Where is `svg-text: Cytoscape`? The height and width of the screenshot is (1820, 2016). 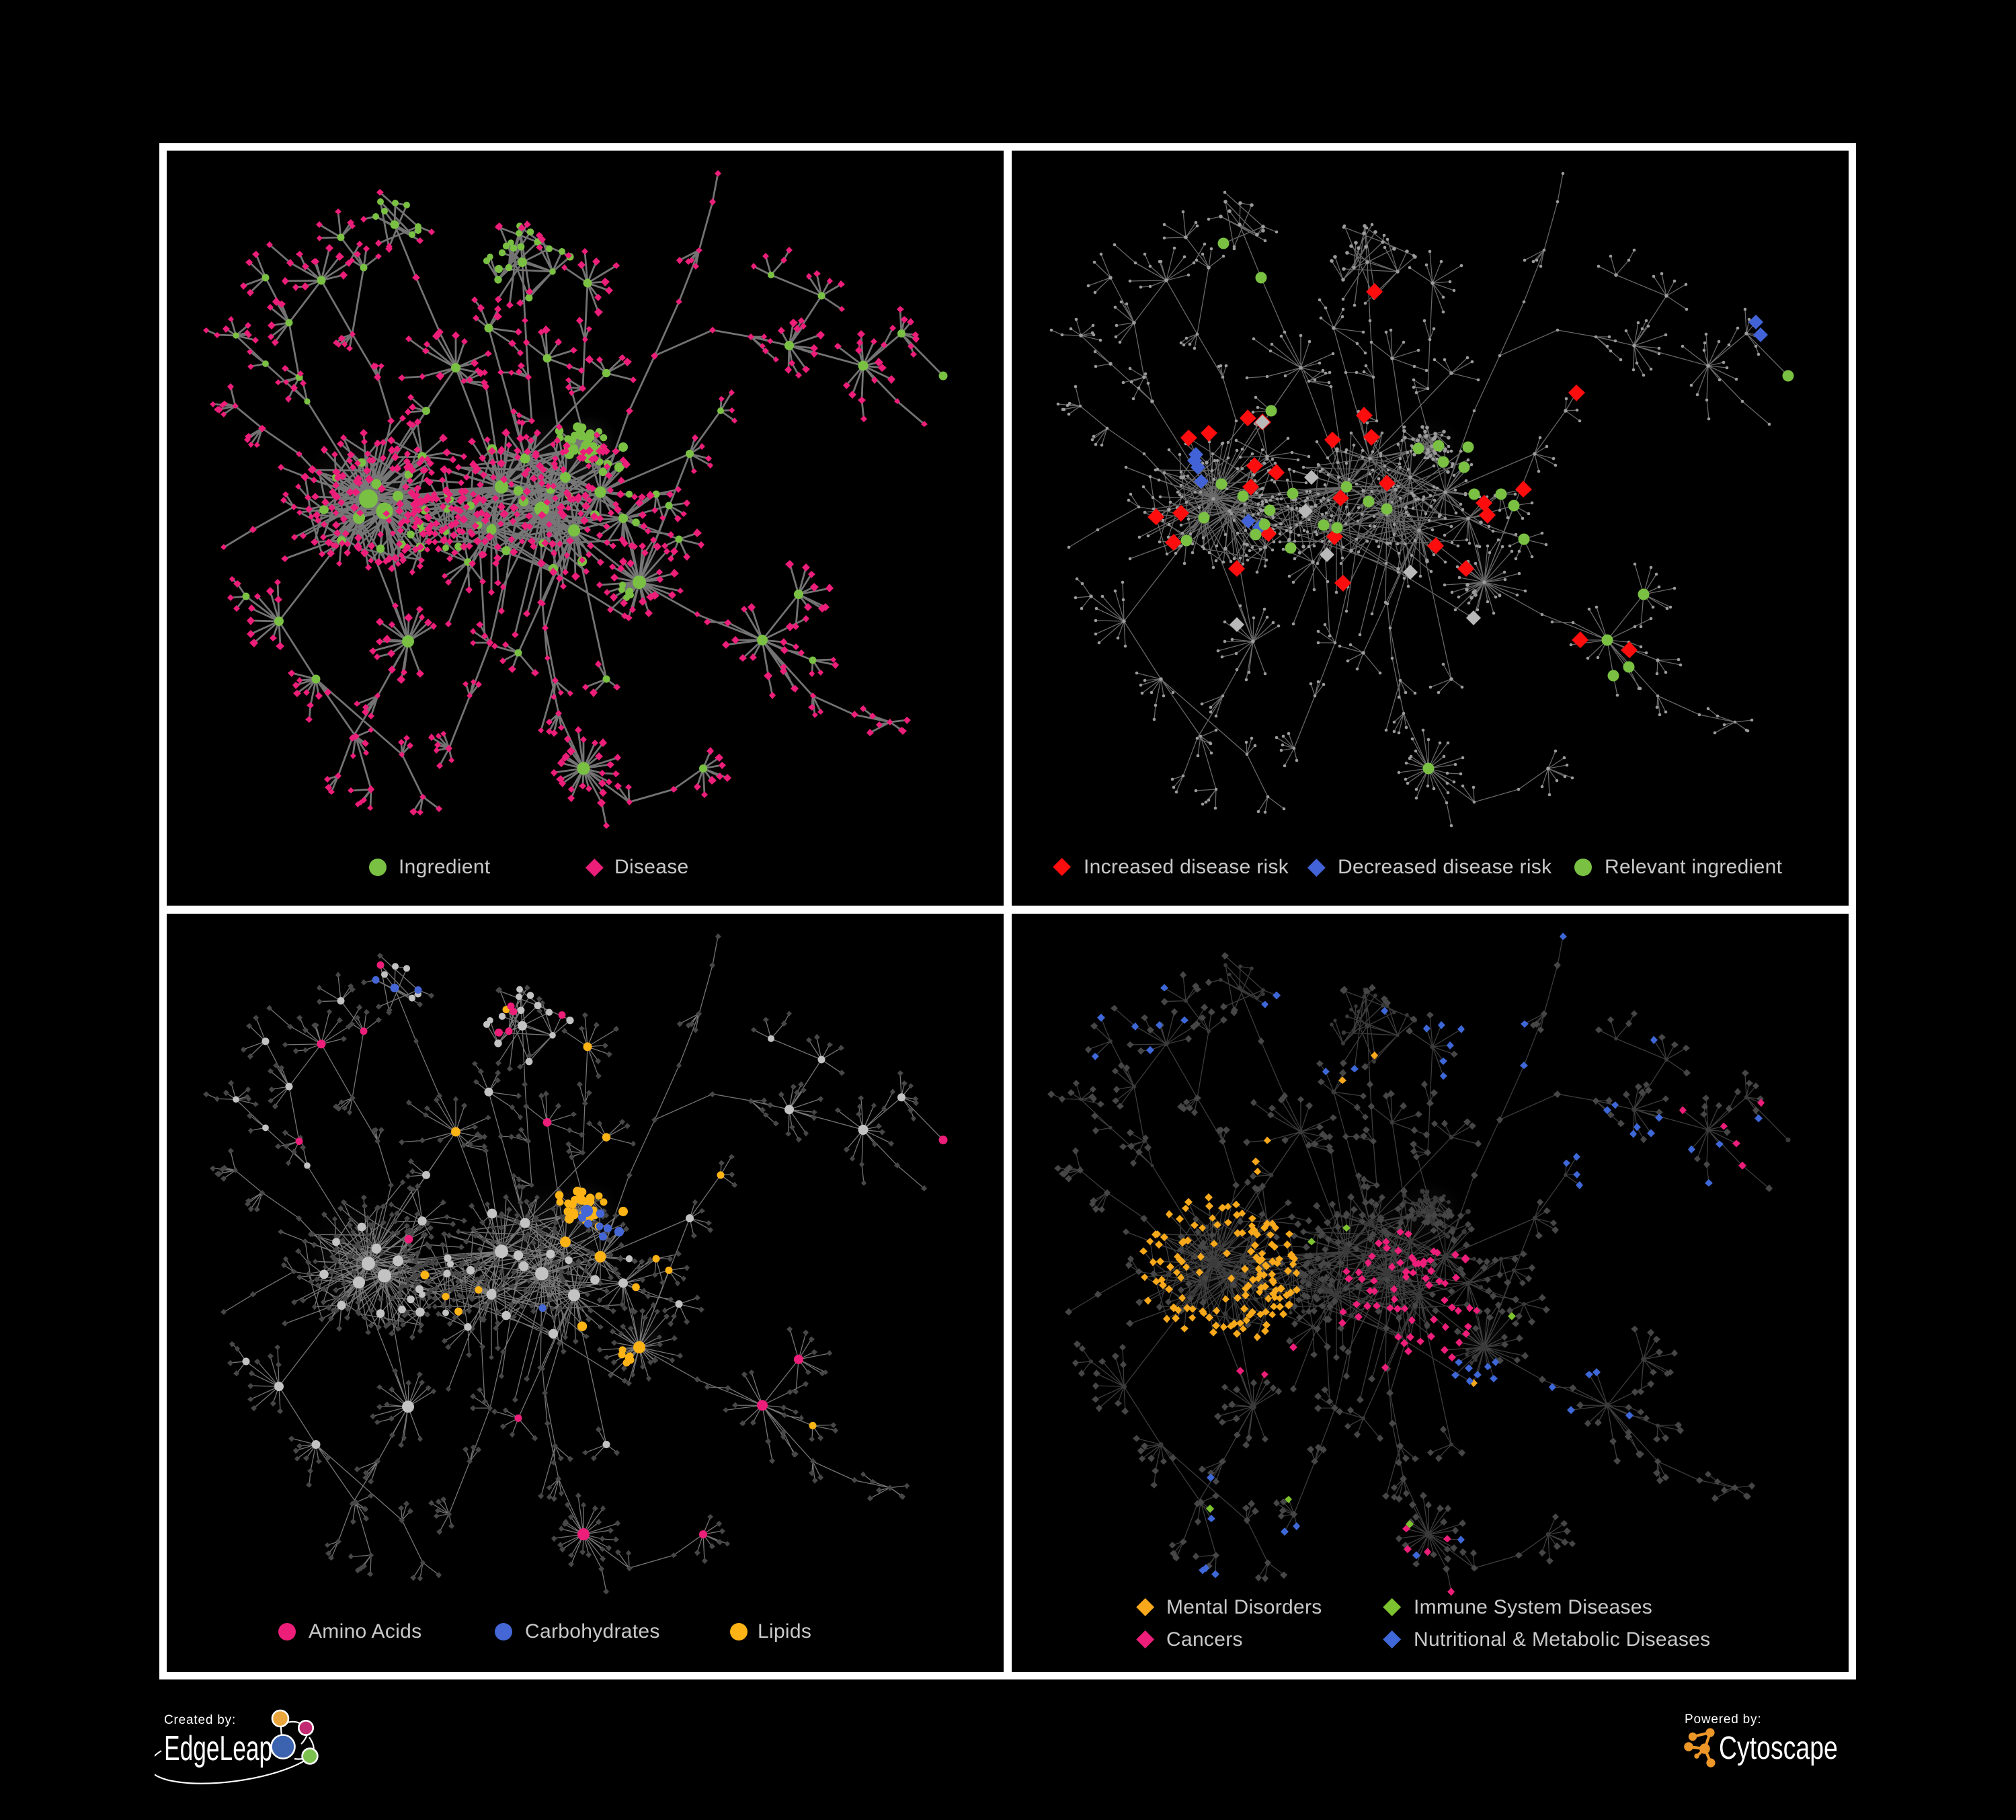
svg-text: Cytoscape is located at coordinates (1778, 1749).